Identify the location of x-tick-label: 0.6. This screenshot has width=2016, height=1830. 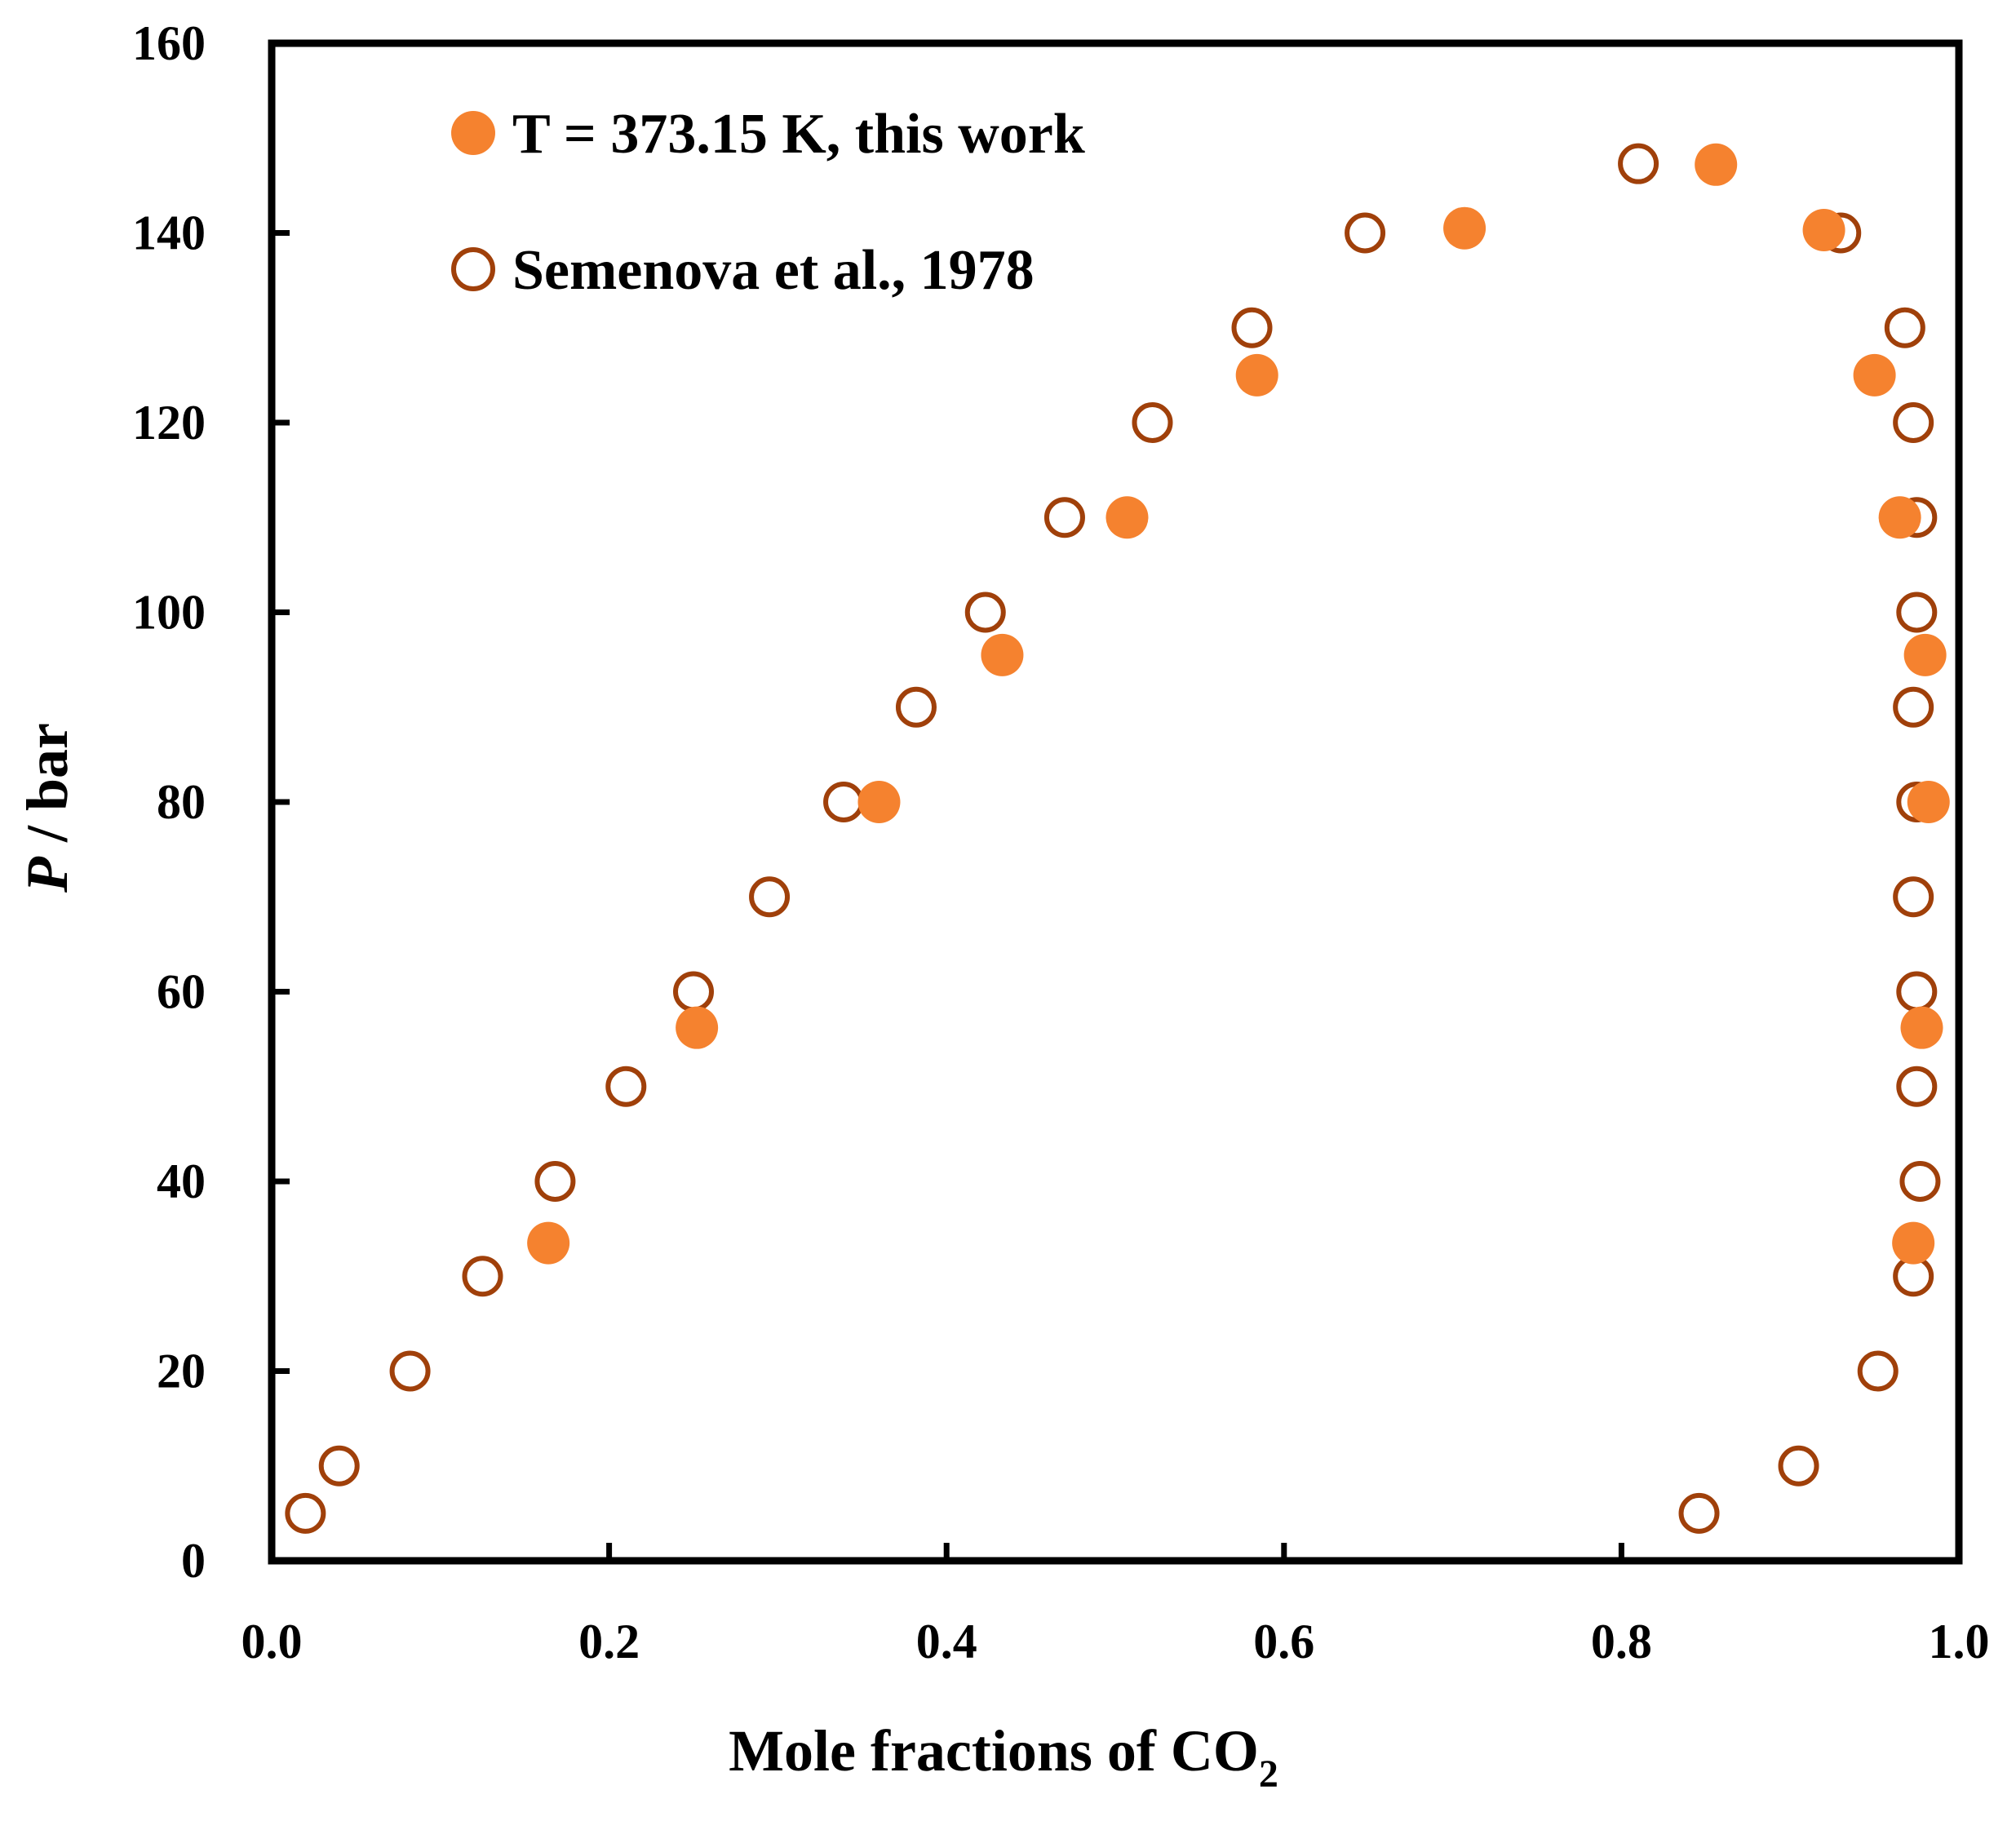
(1283, 1641).